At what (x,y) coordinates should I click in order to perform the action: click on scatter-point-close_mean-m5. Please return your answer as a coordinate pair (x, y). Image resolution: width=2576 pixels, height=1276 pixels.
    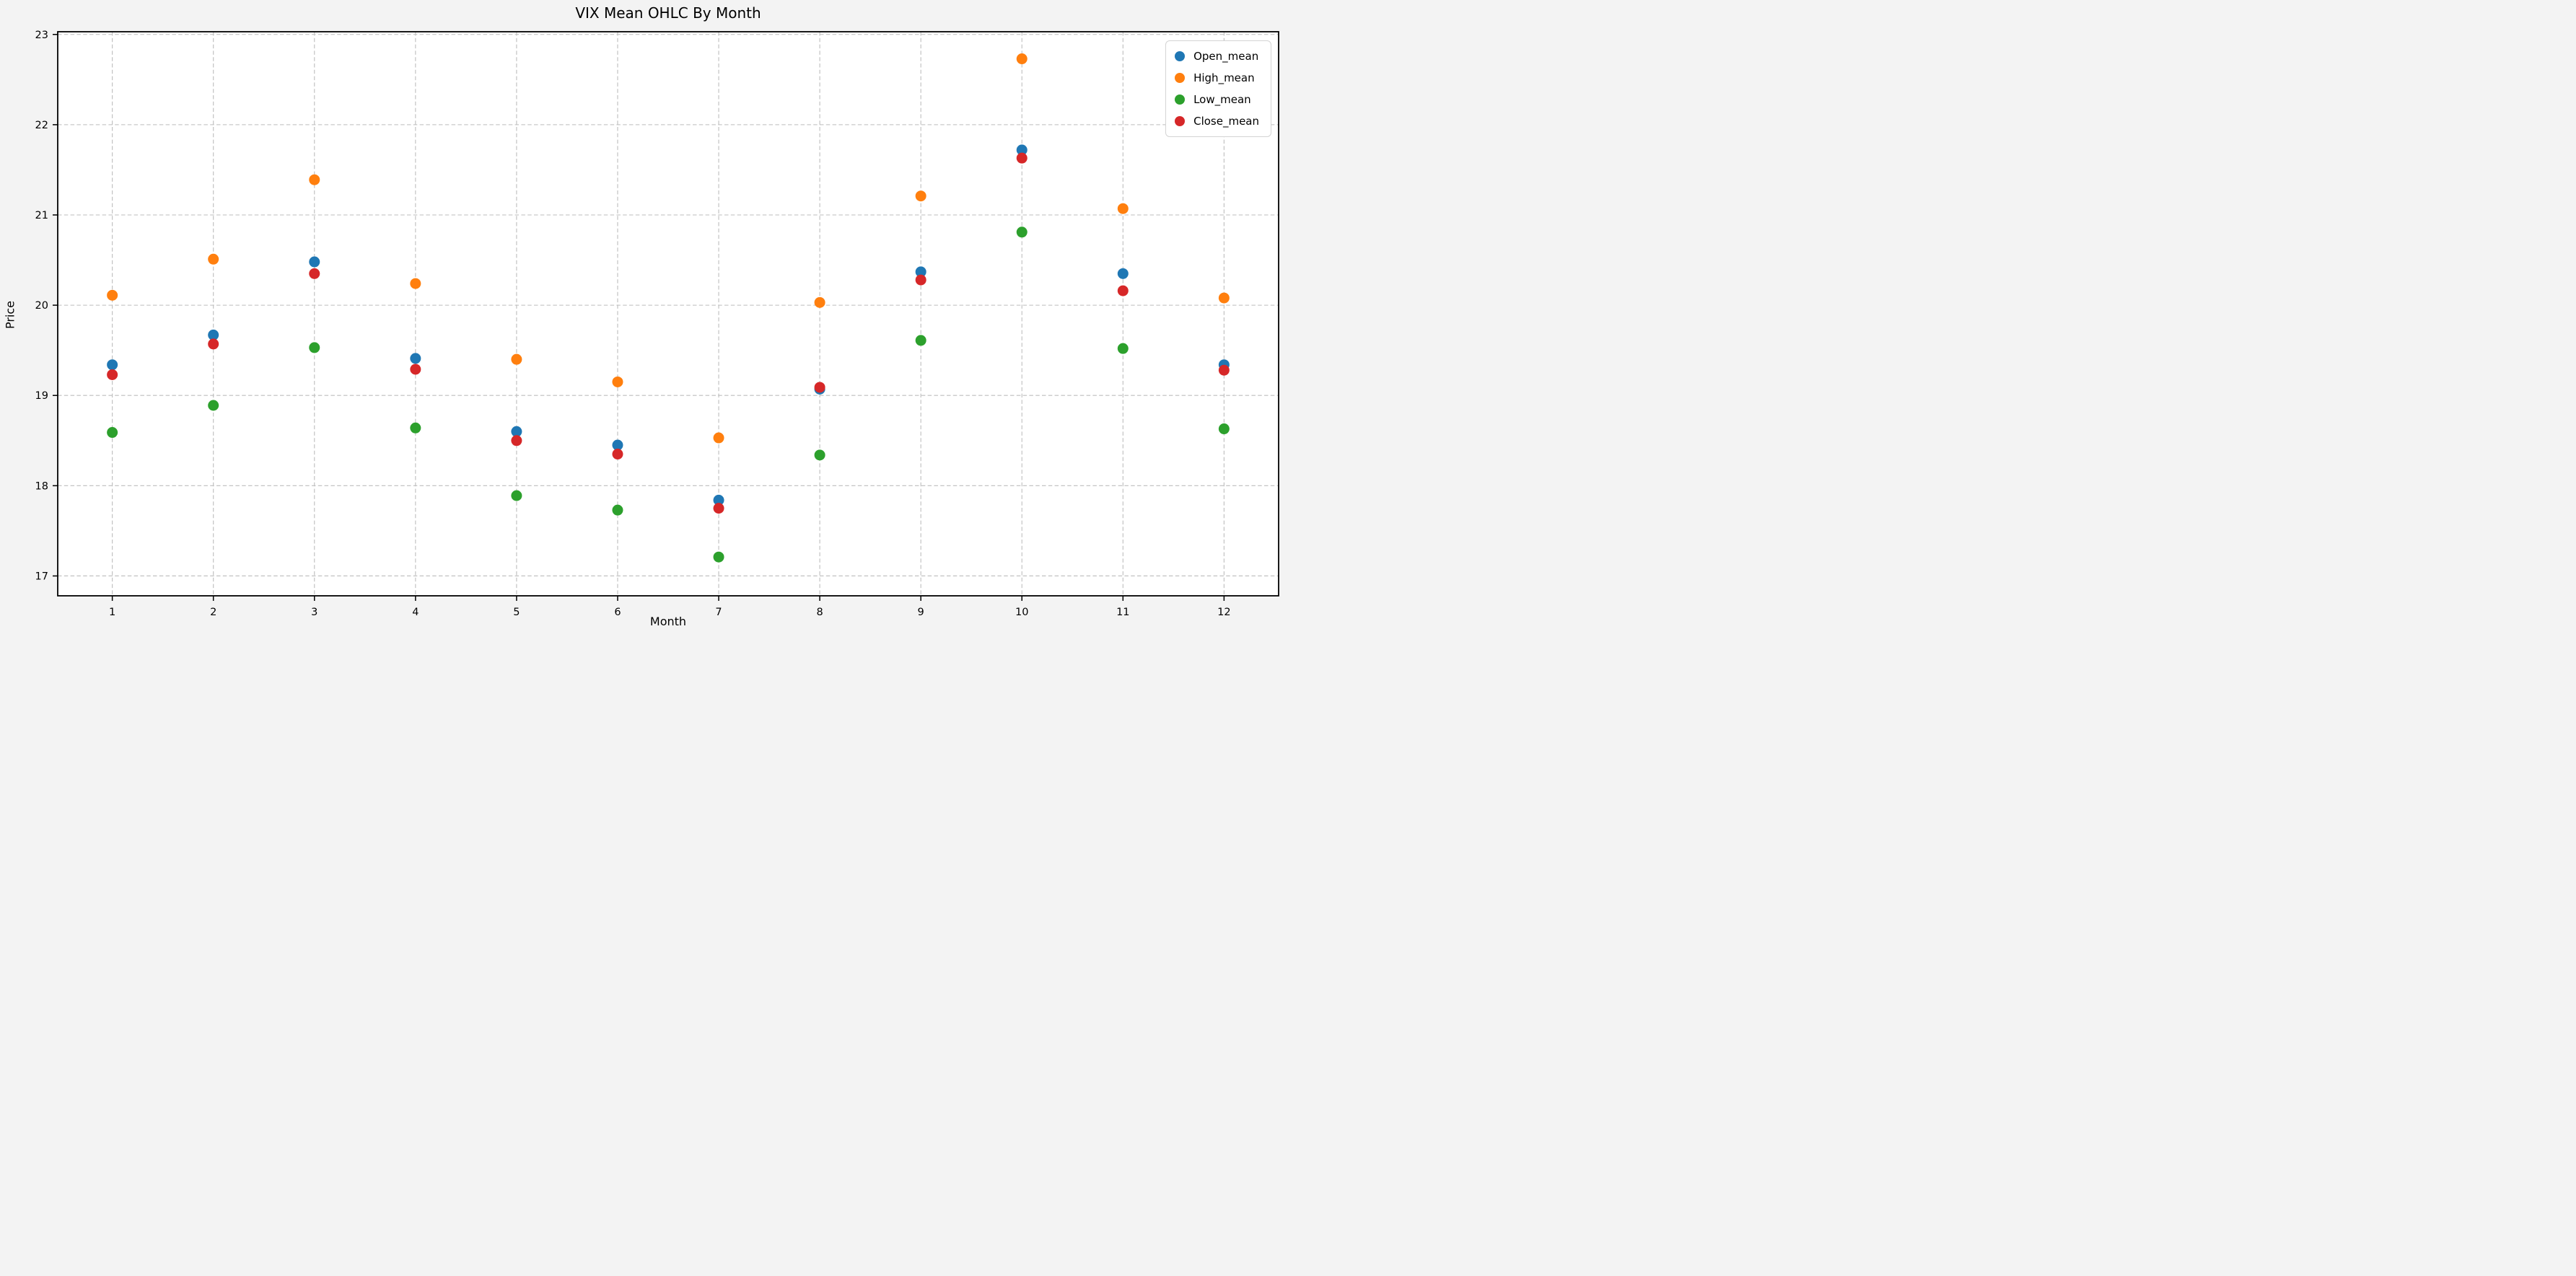
    Looking at the image, I should click on (516, 441).